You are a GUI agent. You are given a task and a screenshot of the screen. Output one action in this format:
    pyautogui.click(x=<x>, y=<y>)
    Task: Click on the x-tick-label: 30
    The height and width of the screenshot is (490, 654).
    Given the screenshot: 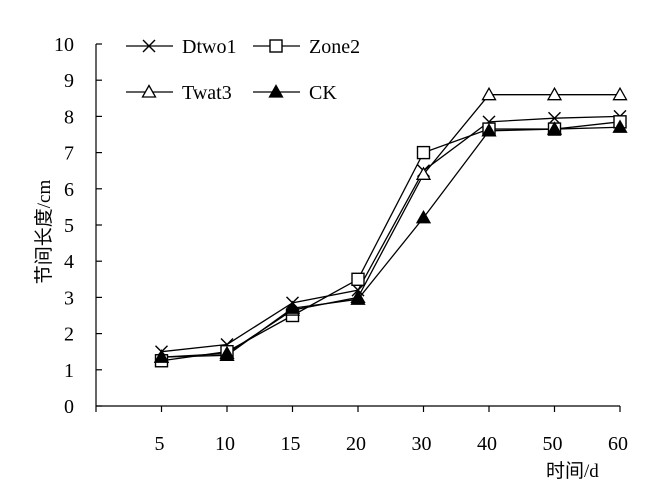 What is the action you would take?
    pyautogui.click(x=422, y=444)
    